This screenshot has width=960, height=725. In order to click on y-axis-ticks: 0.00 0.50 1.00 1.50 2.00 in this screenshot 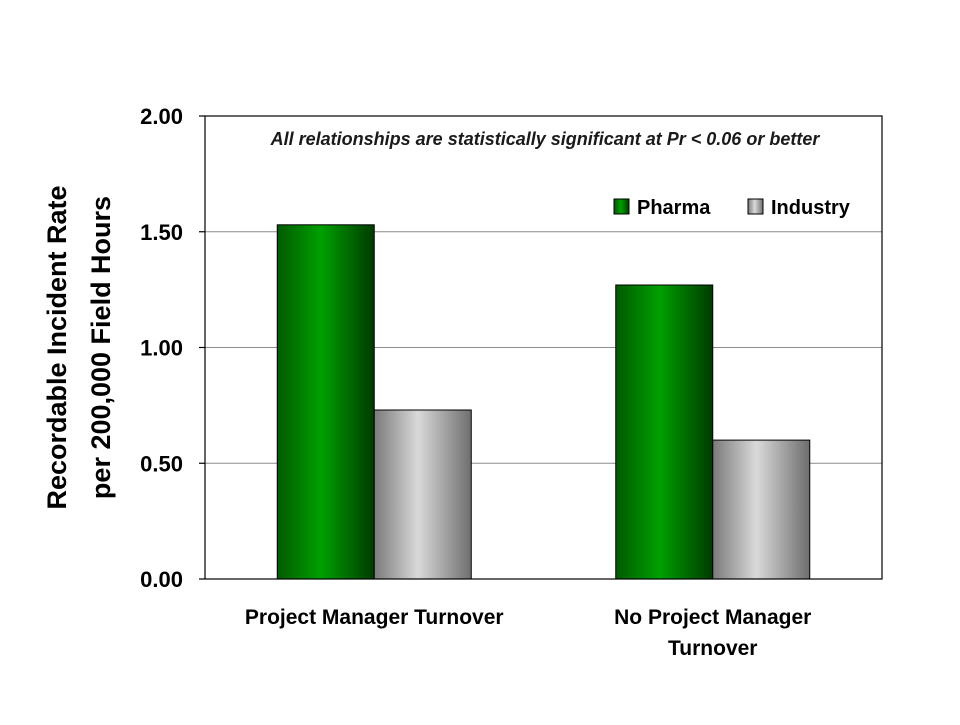, I will do `click(172, 348)`.